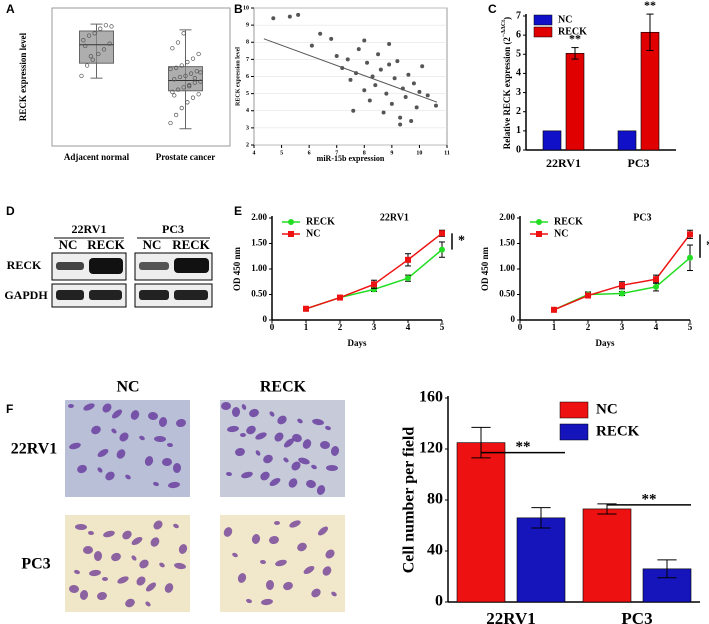  Describe the element at coordinates (431, 448) in the screenshot. I see `y-tick-label: 120` at that location.